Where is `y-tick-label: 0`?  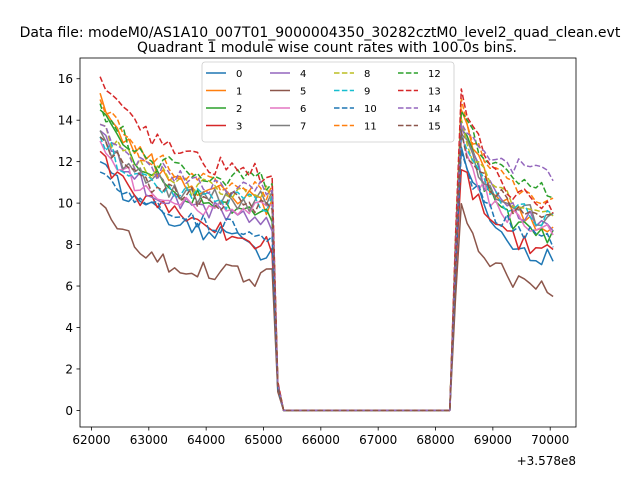
y-tick-label: 0 is located at coordinates (69, 411).